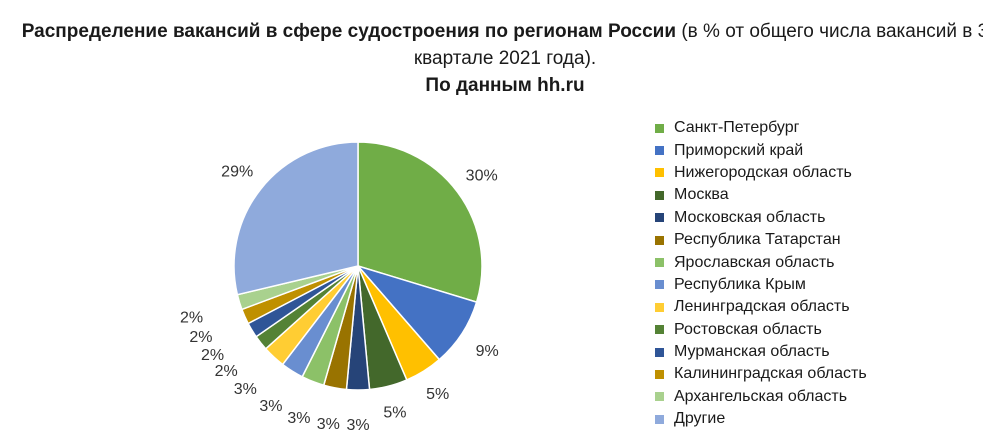 The image size is (983, 434). Describe the element at coordinates (748, 329) in the screenshot. I see `legend-label: Ростовская область` at that location.